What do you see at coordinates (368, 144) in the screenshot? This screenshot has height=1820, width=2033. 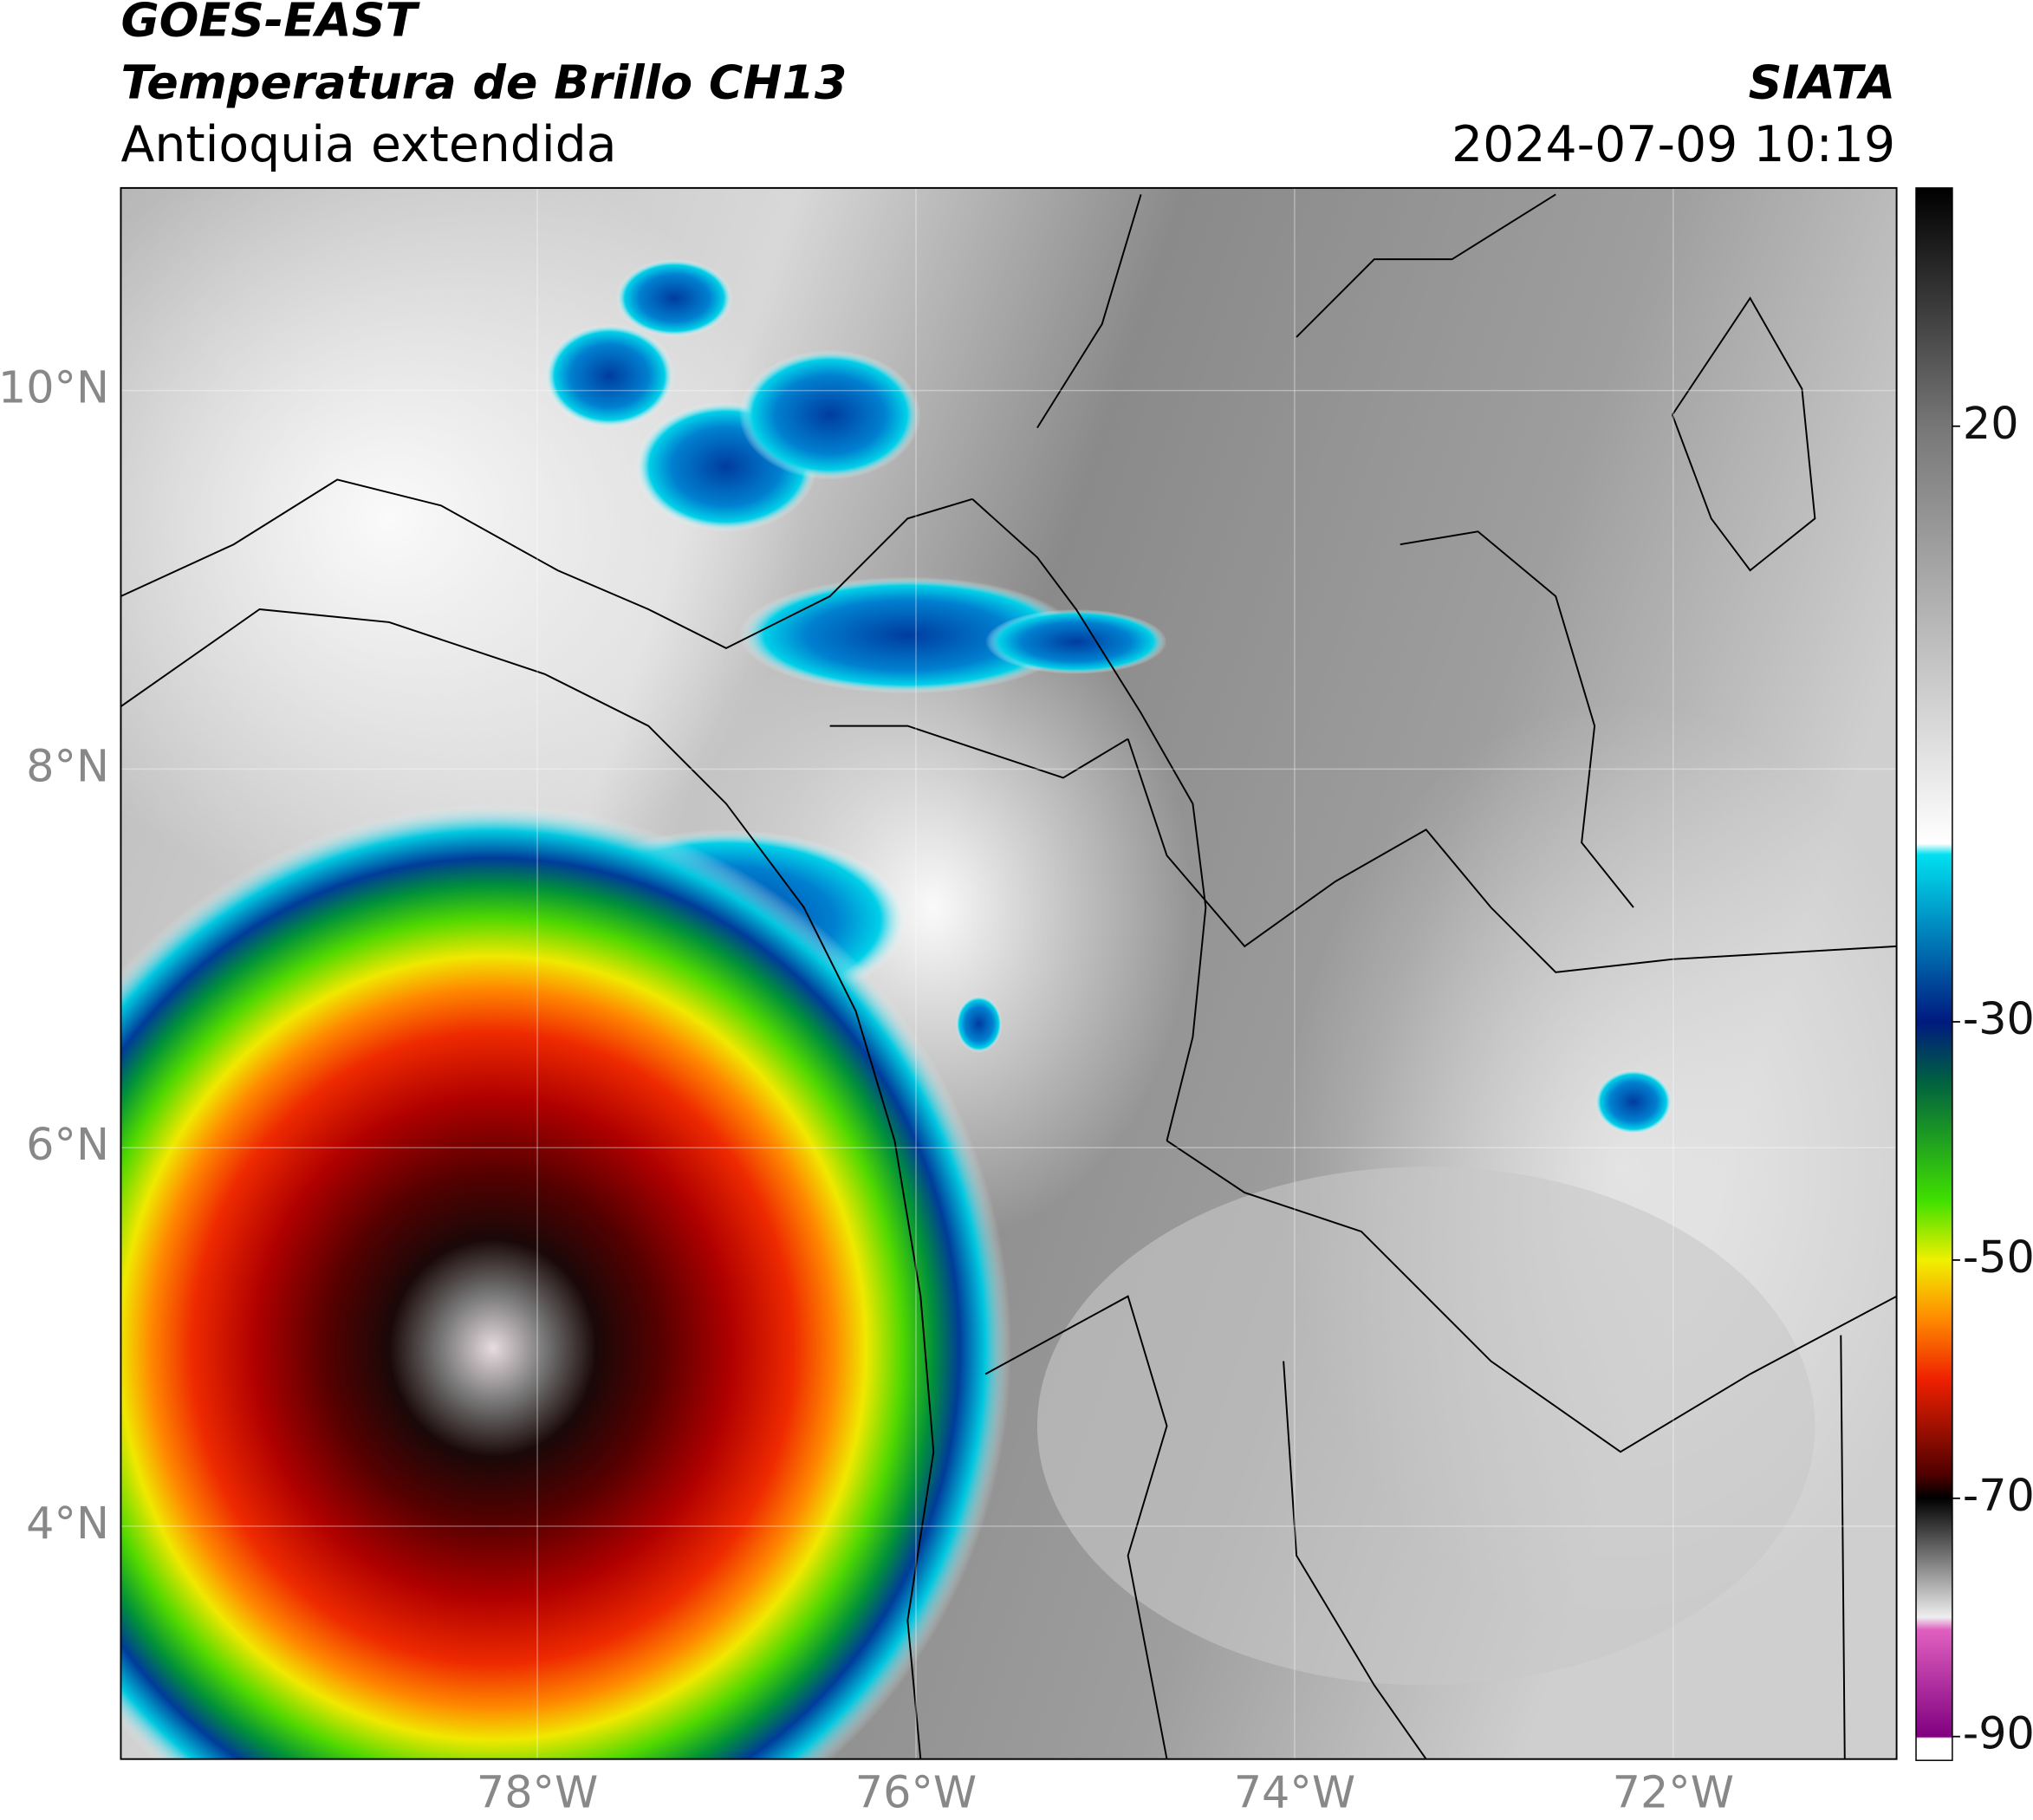 I see `region: Antioquia extendida` at bounding box center [368, 144].